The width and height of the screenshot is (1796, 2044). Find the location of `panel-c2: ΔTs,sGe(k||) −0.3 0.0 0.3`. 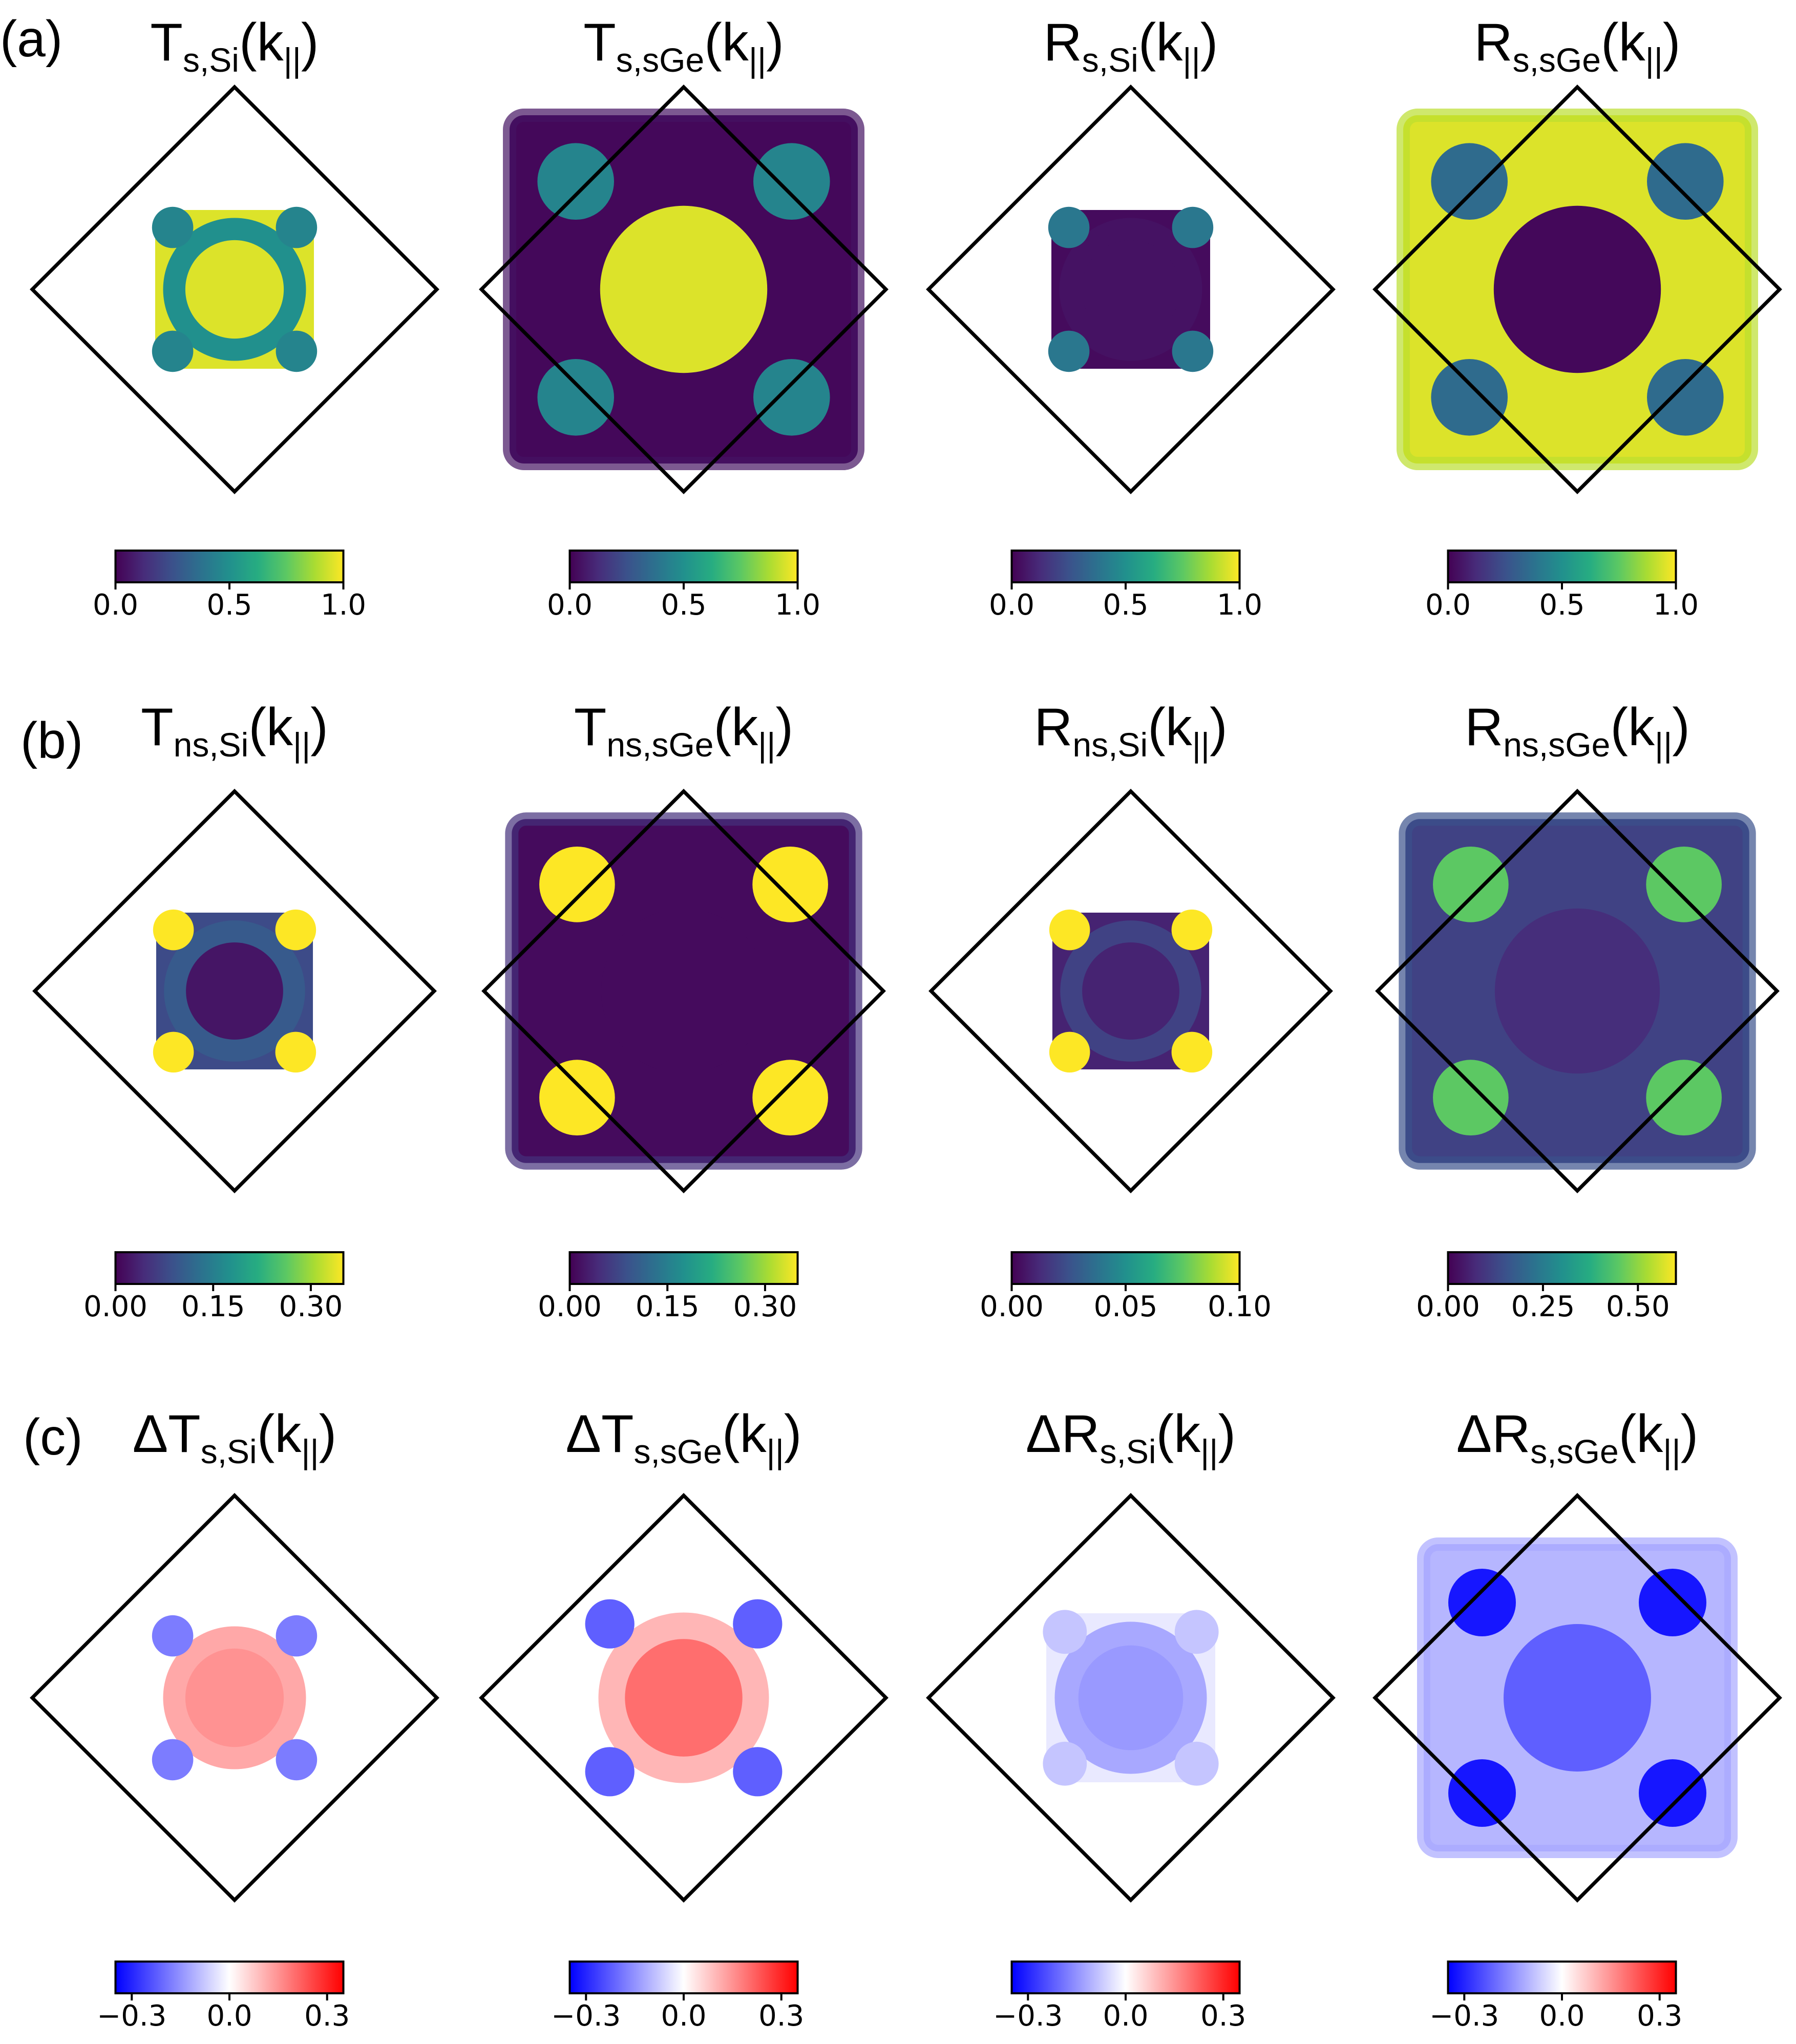

panel-c2: ΔTs,sGe(k||) −0.3 0.0 0.3 is located at coordinates (684, 1718).